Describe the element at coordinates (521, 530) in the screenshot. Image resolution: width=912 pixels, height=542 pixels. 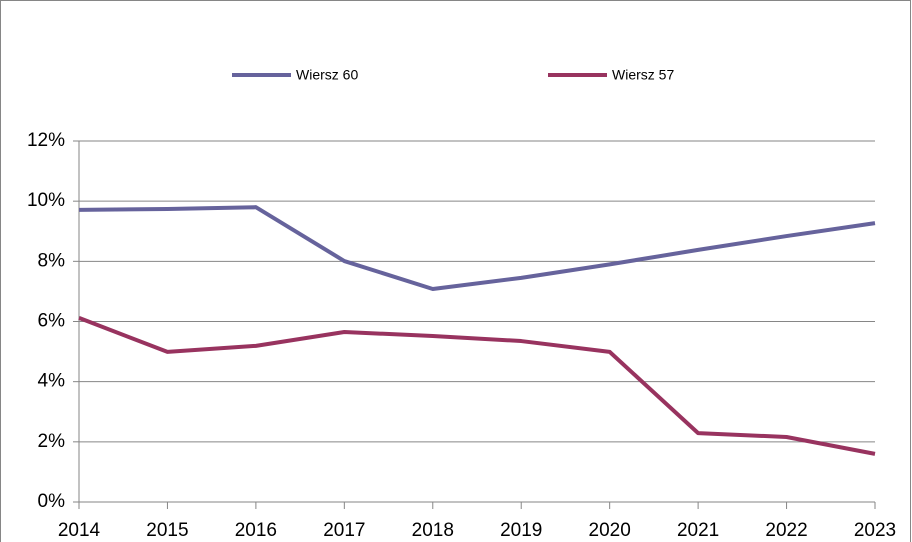
I see `x-tick-label: 2019` at that location.